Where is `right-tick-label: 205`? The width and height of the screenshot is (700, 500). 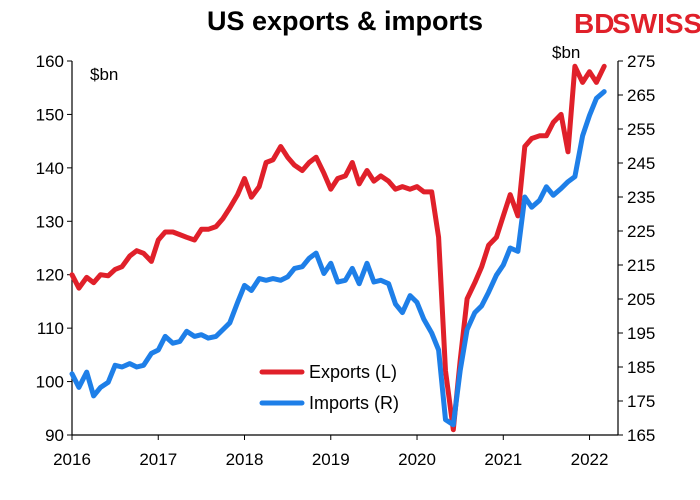
right-tick-label: 205 is located at coordinates (641, 299).